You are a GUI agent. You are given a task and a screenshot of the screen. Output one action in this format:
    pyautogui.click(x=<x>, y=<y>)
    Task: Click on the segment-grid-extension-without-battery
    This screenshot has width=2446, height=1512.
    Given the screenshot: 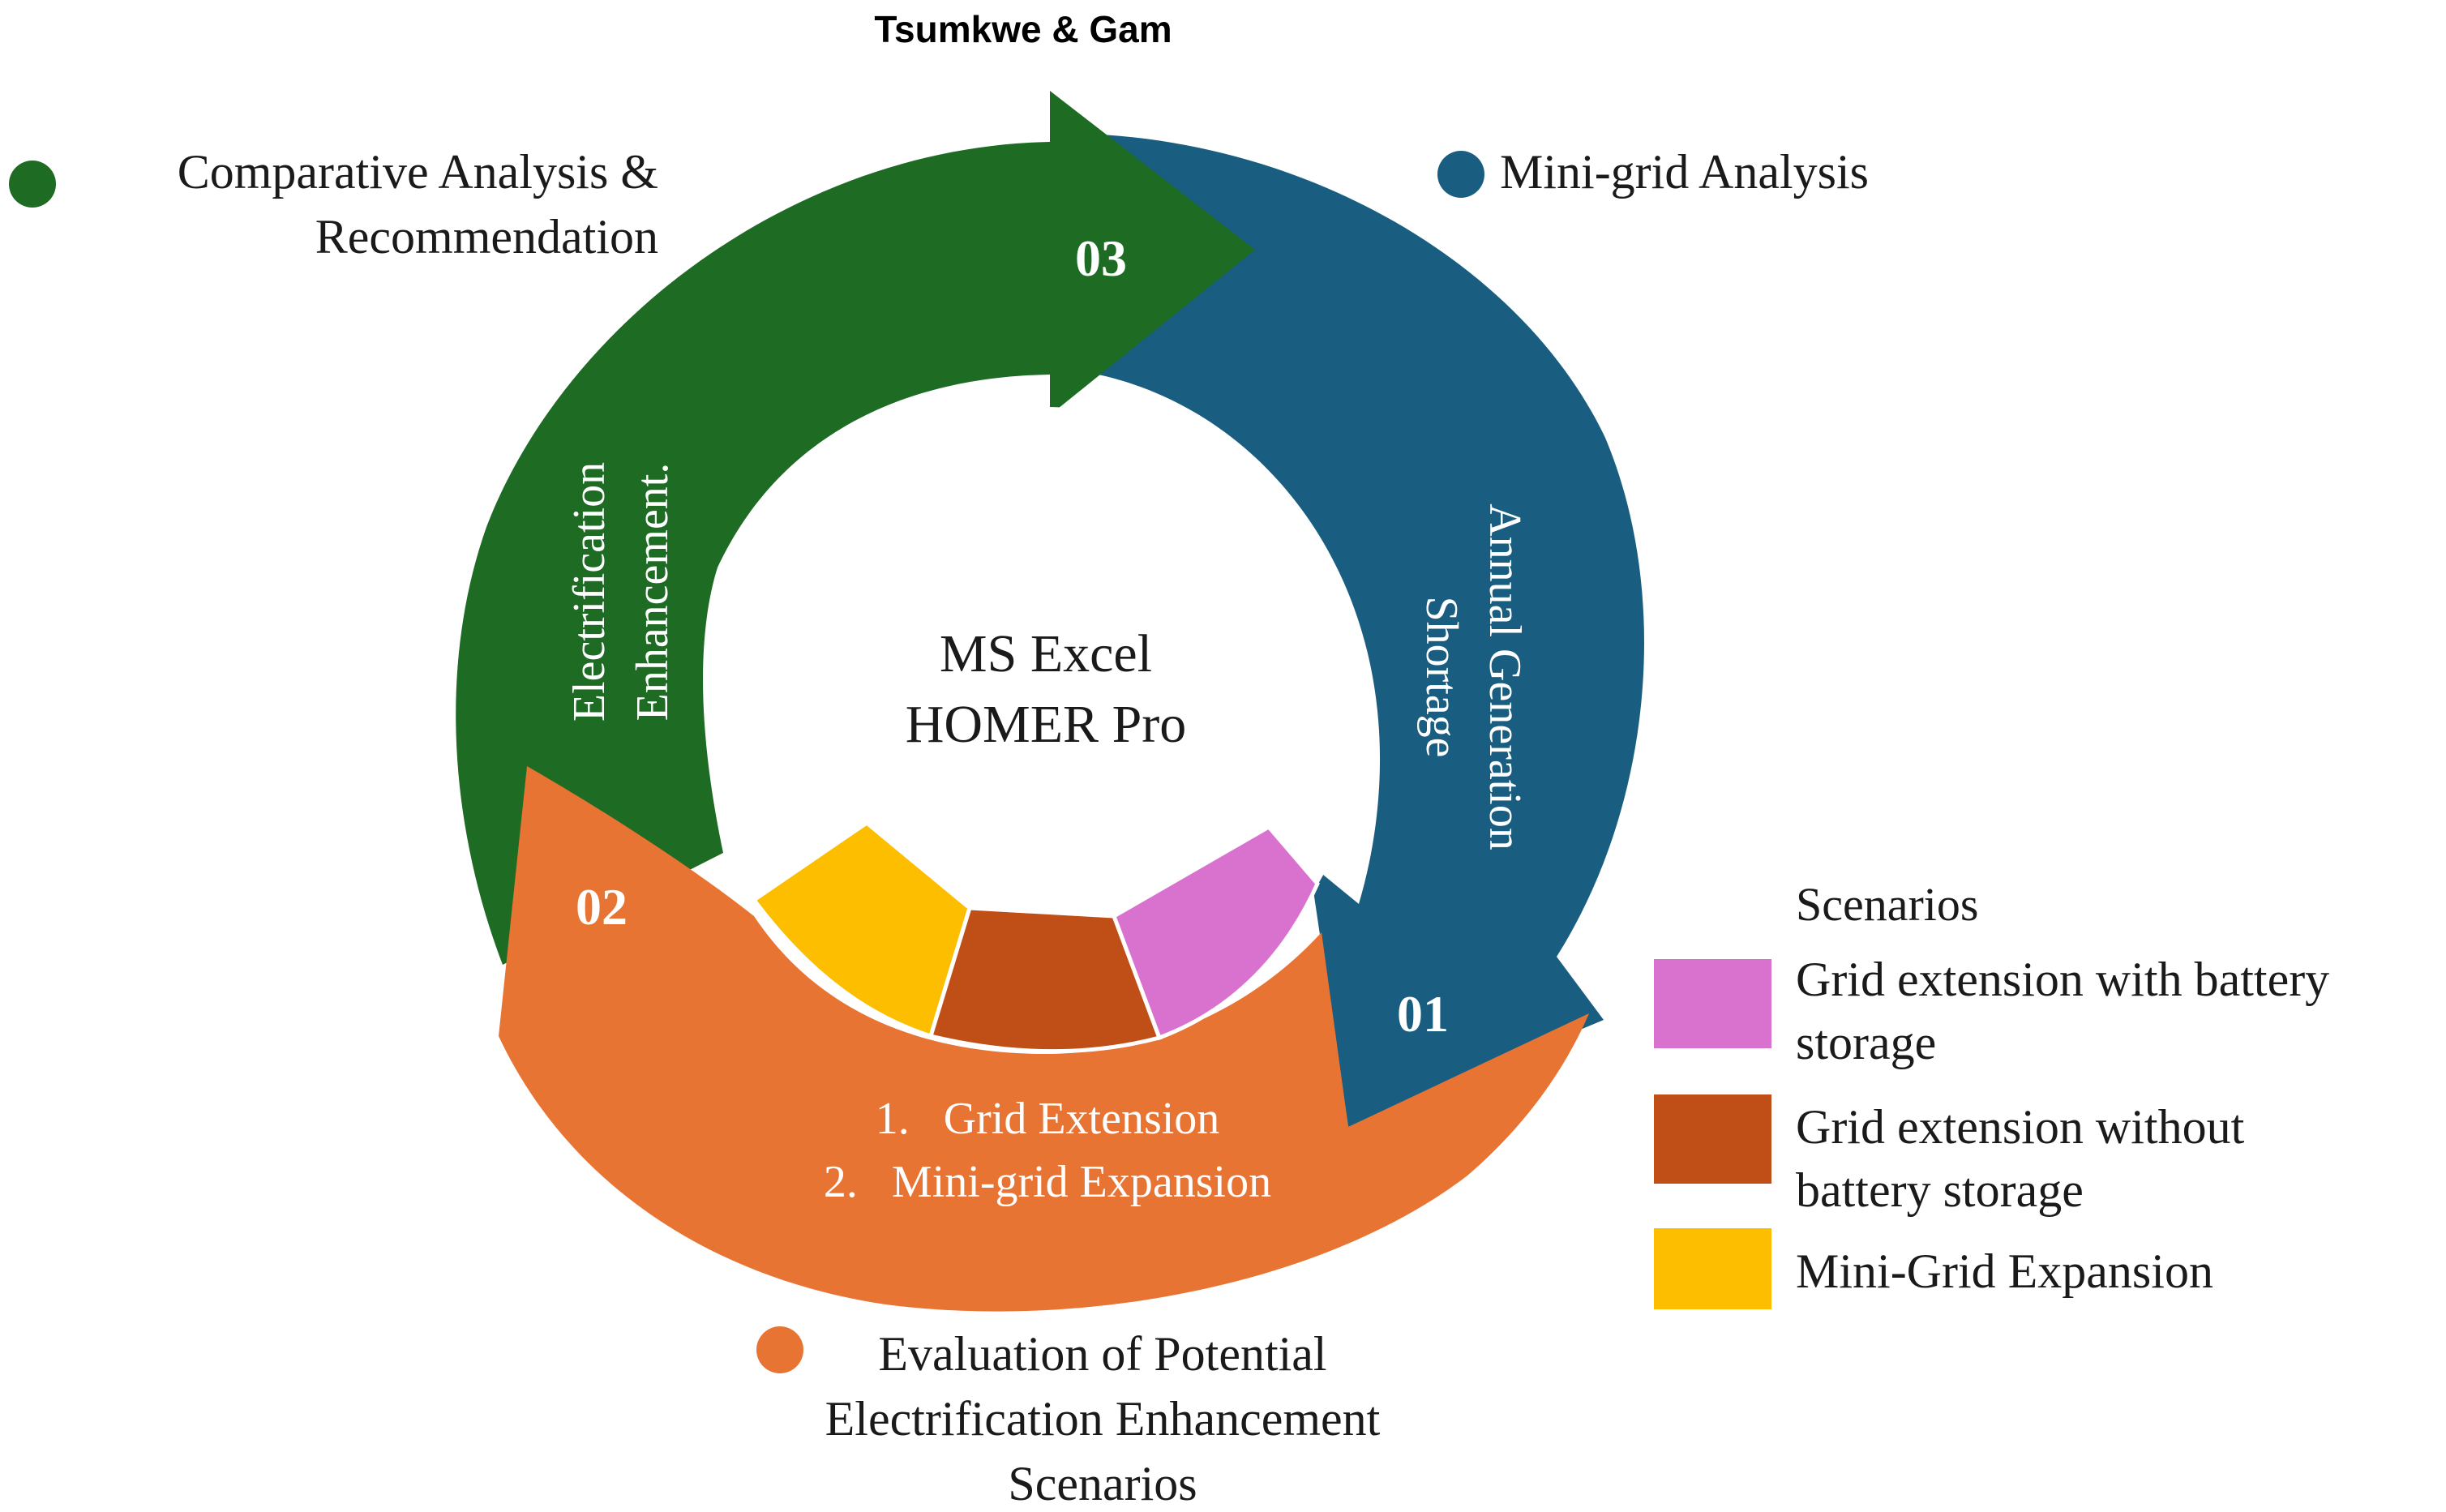 What is the action you would take?
    pyautogui.click(x=1045, y=980)
    